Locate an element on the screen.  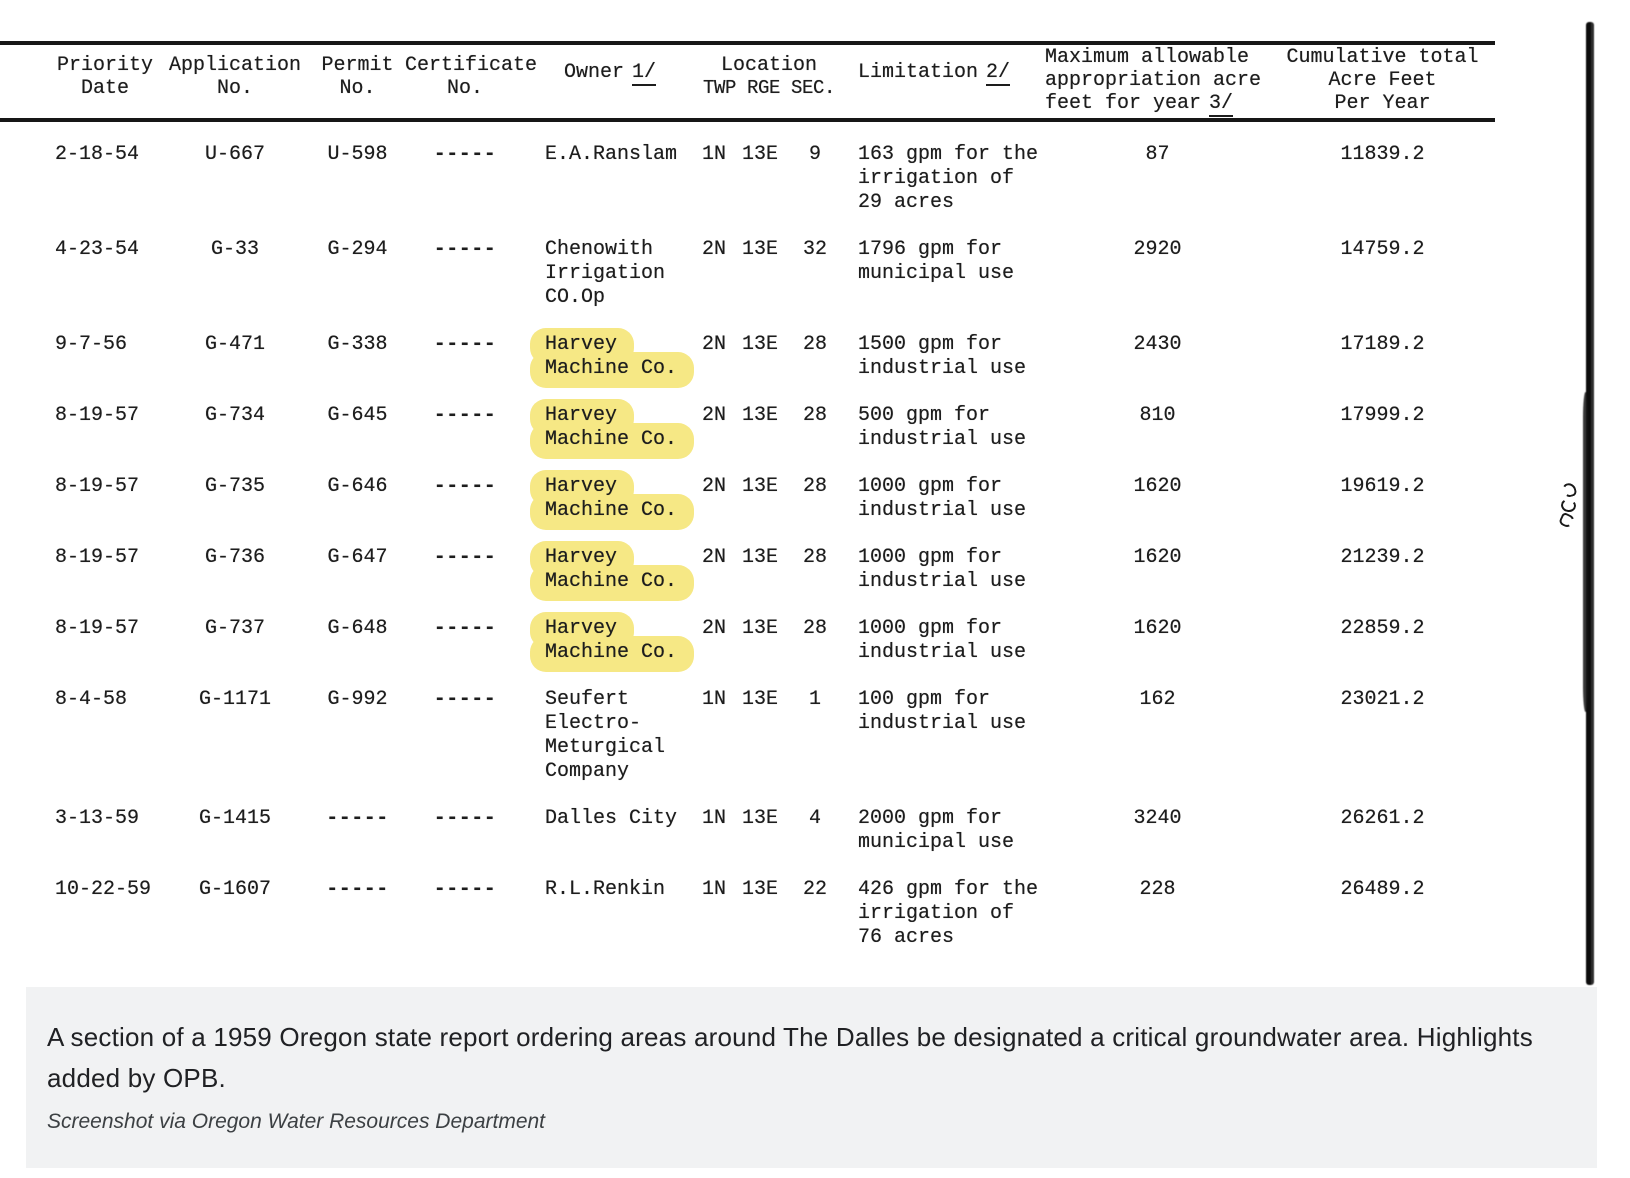
cell-permit-no: G-648 is located at coordinates (357, 628).